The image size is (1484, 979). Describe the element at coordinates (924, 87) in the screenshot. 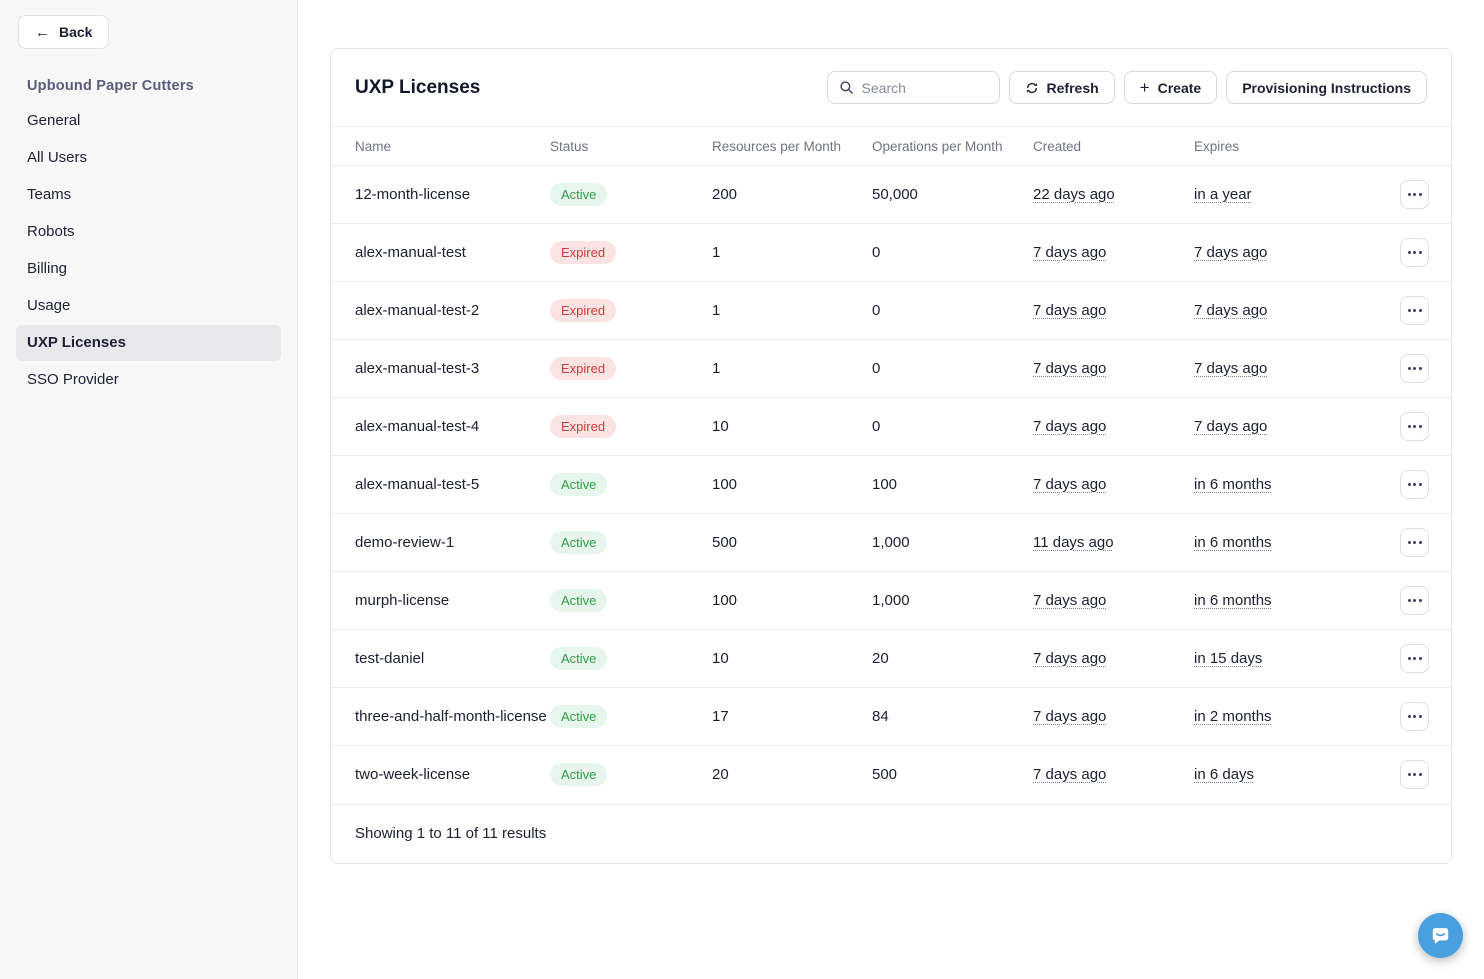

I see `search-input` at that location.